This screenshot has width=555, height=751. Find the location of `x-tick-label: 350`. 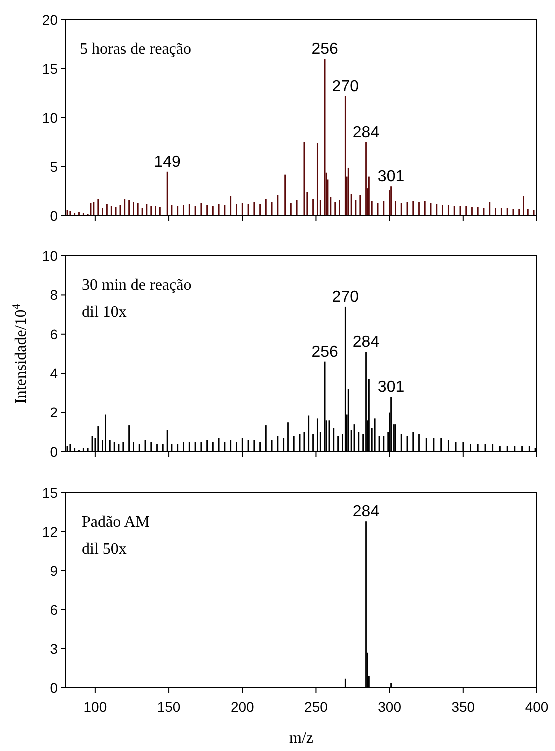

x-tick-label: 350 is located at coordinates (464, 707).